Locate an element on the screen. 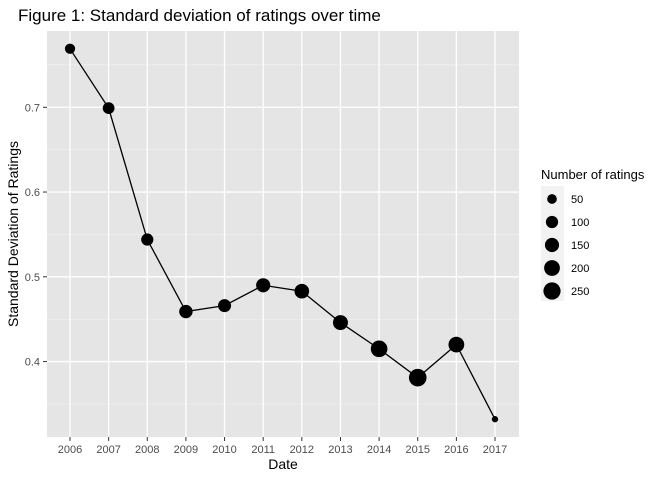  legend-label: 200 is located at coordinates (580, 269).